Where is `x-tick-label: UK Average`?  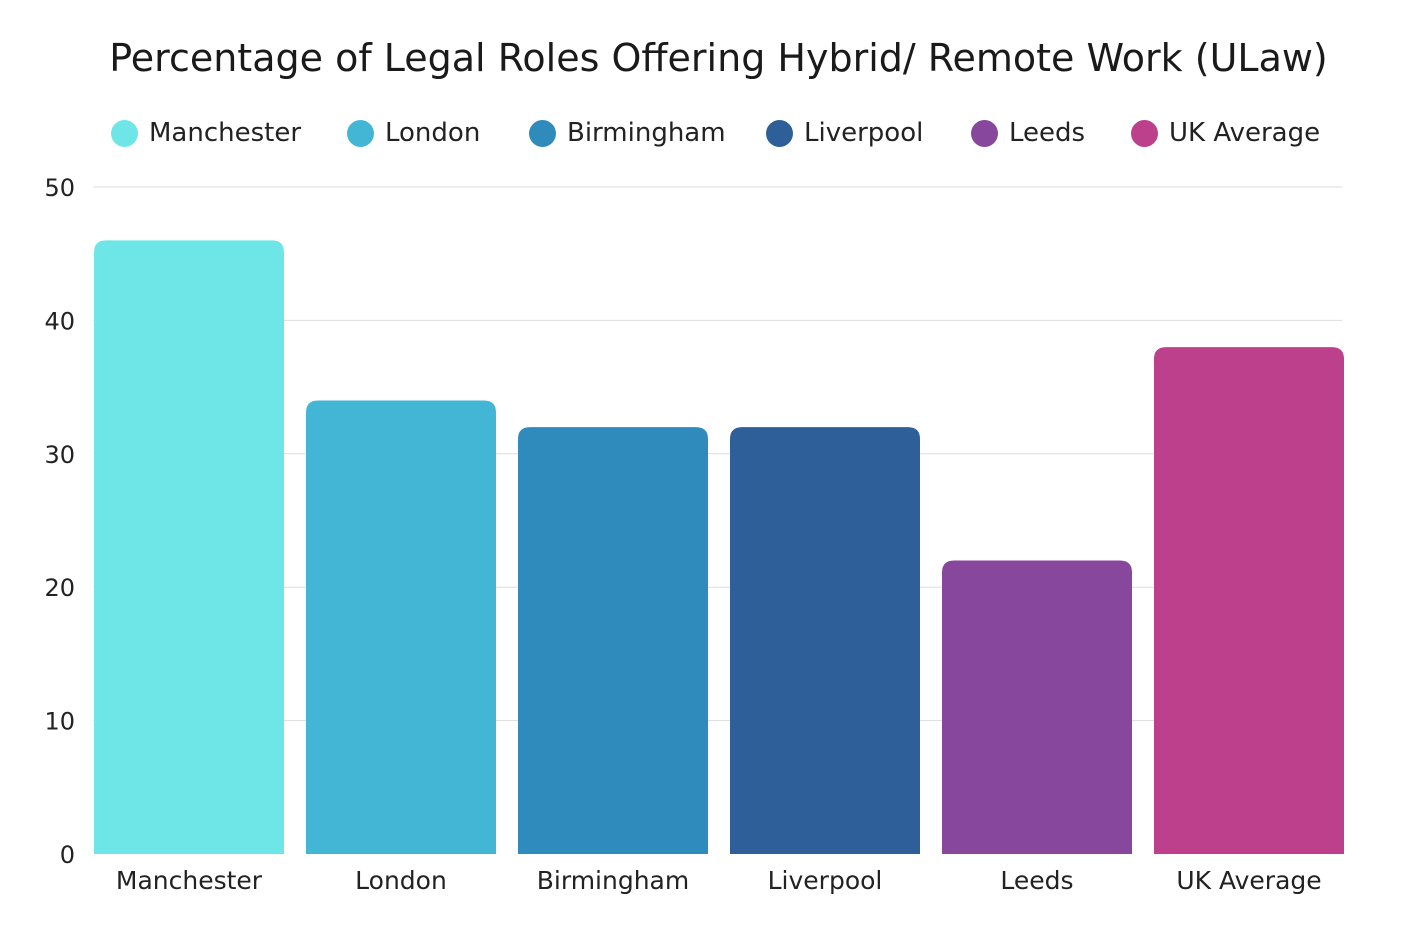
x-tick-label: UK Average is located at coordinates (1248, 880).